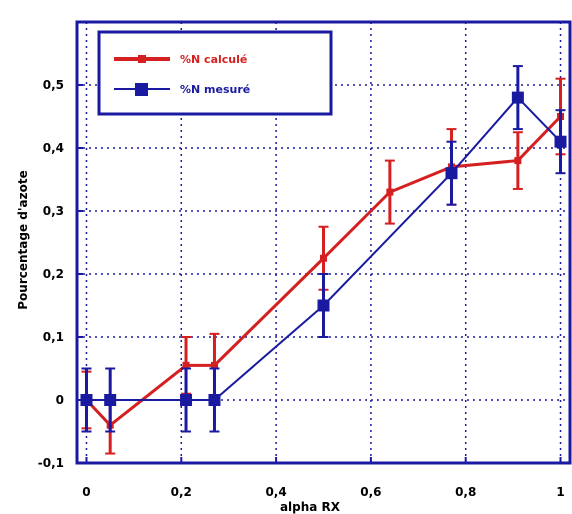  I want to click on y-tick-labels: -0,1 0 0,1 0,2 0,3 0,4 0,5, so click(51, 274).